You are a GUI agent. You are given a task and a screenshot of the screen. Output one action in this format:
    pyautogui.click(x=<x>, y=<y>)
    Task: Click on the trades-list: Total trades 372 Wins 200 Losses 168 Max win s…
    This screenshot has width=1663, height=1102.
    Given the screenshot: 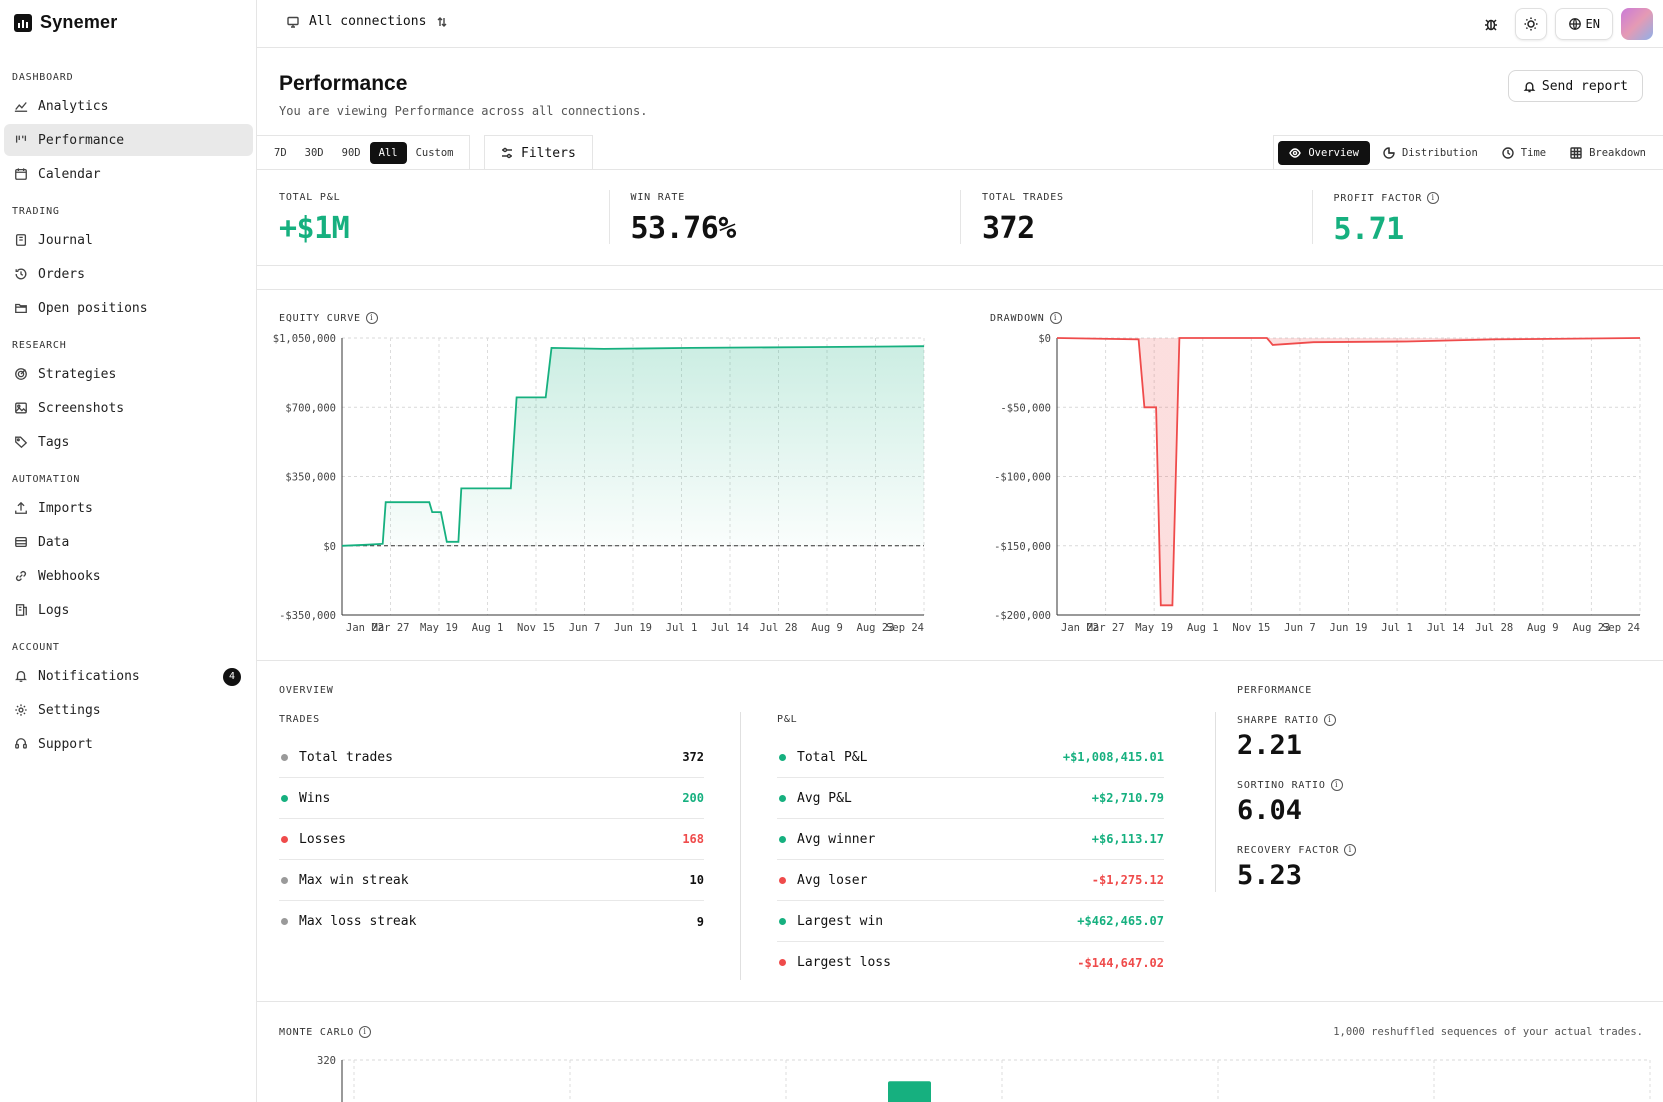 What is the action you would take?
    pyautogui.click(x=491, y=839)
    